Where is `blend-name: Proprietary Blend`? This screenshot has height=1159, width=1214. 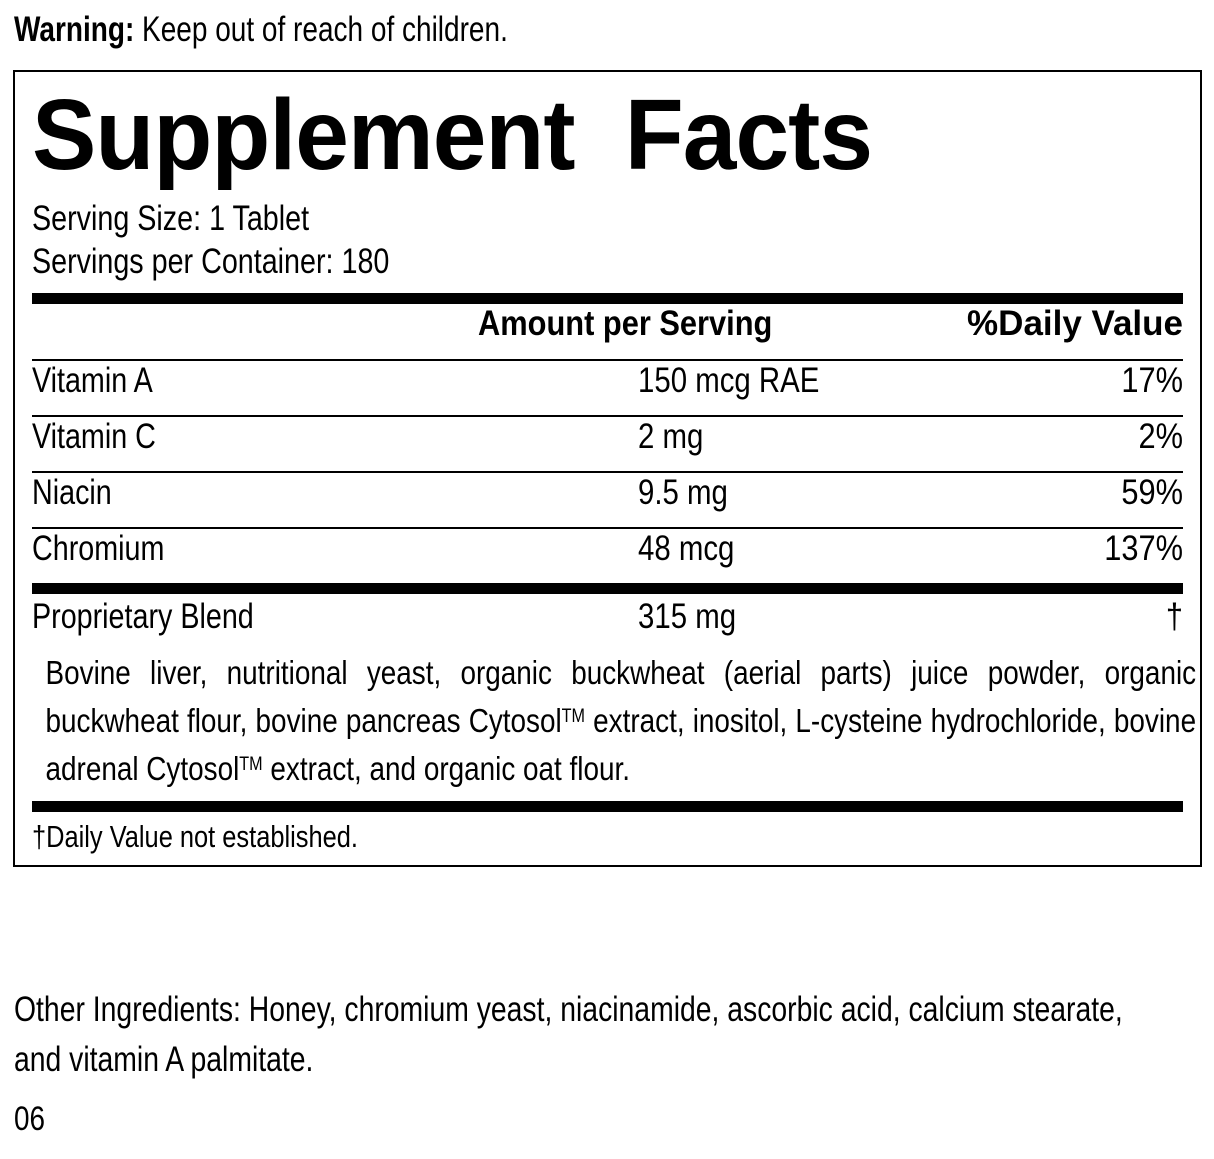 blend-name: Proprietary Blend is located at coordinates (143, 616).